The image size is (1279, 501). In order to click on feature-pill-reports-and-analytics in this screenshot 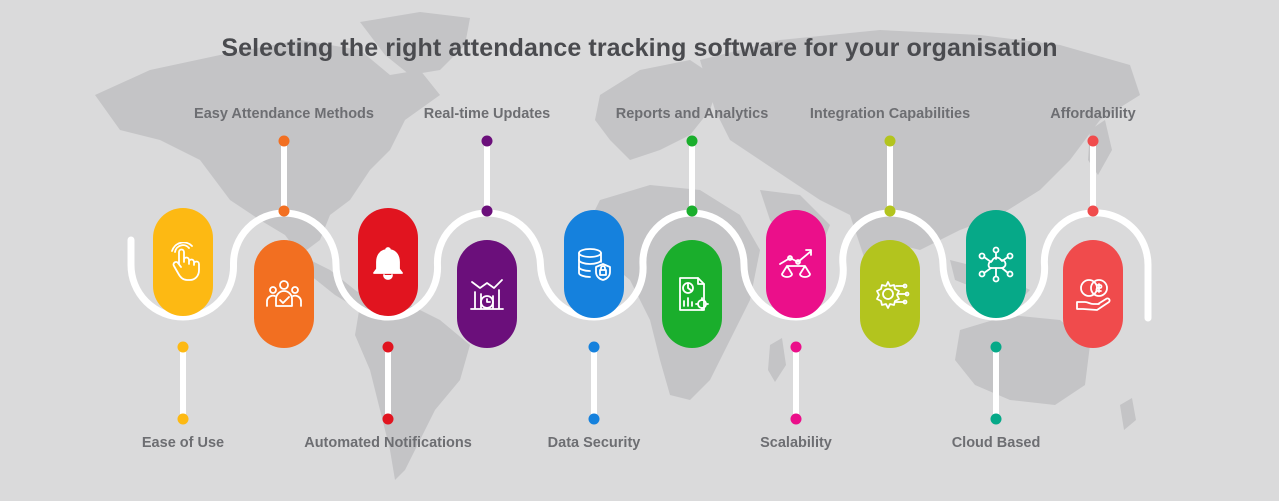, I will do `click(692, 294)`.